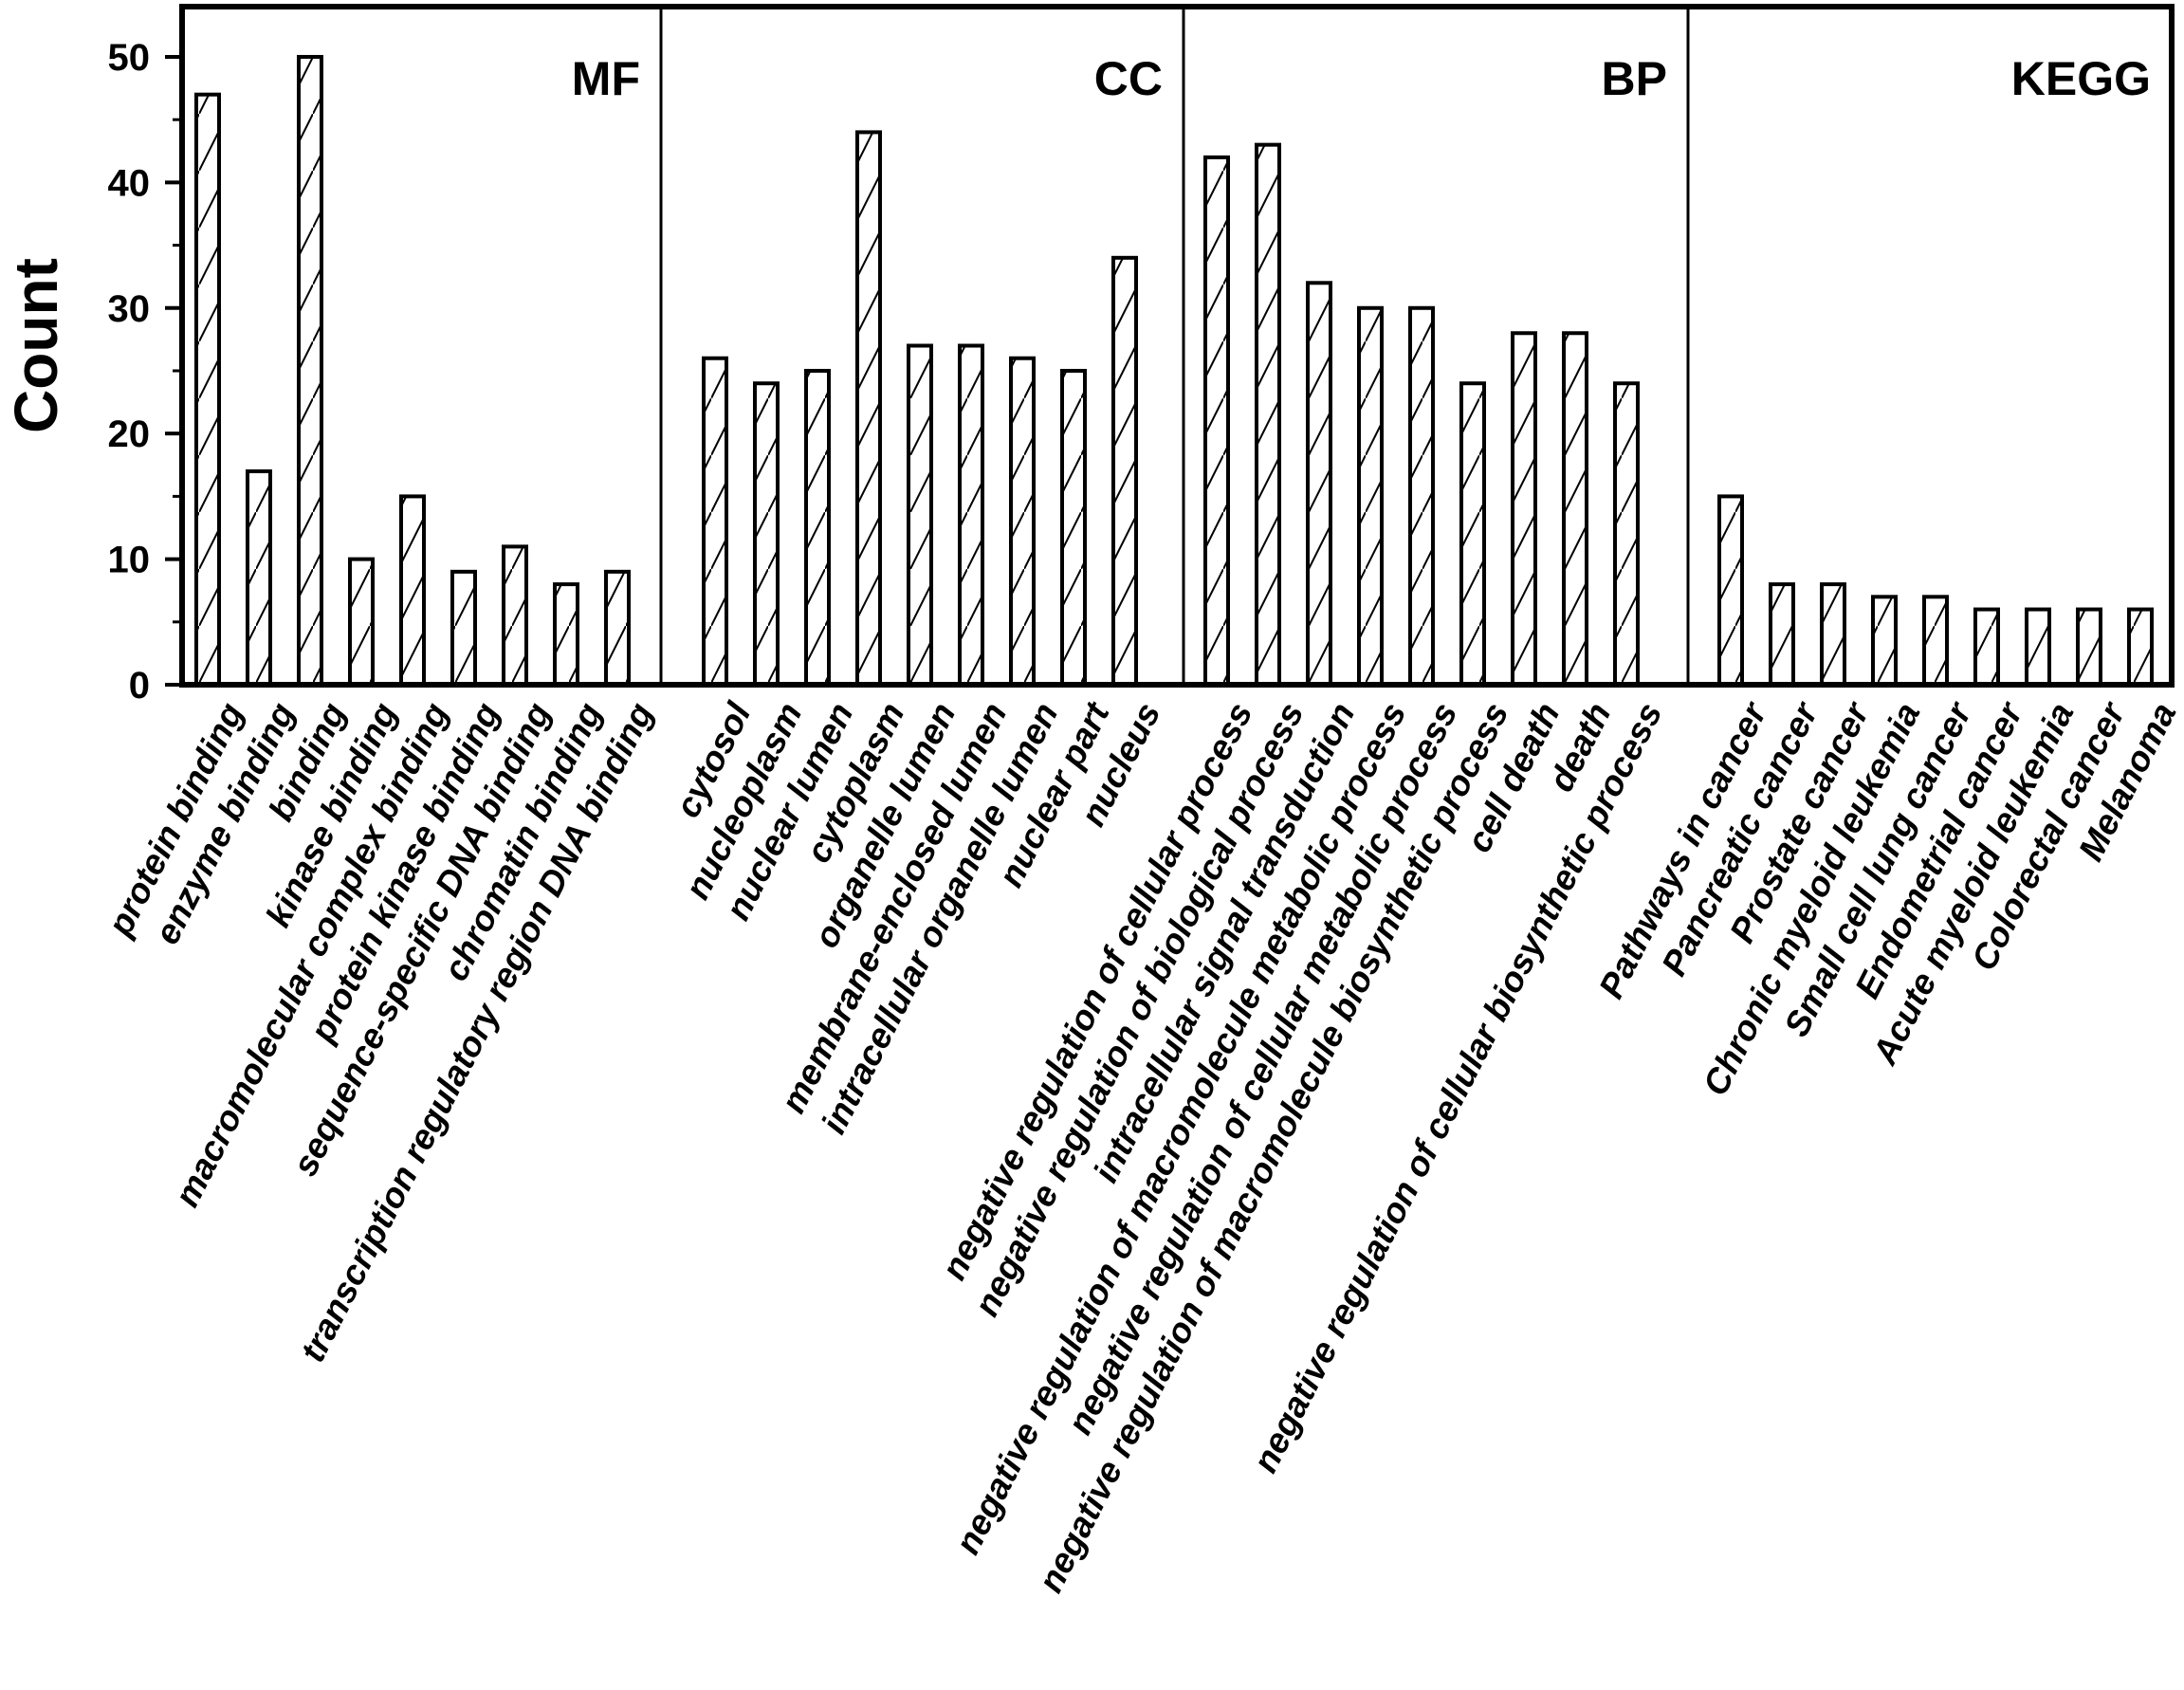 This screenshot has width=2184, height=1690. Describe the element at coordinates (1987, 647) in the screenshot. I see `bar-kegg-endometrial-cancer` at that location.